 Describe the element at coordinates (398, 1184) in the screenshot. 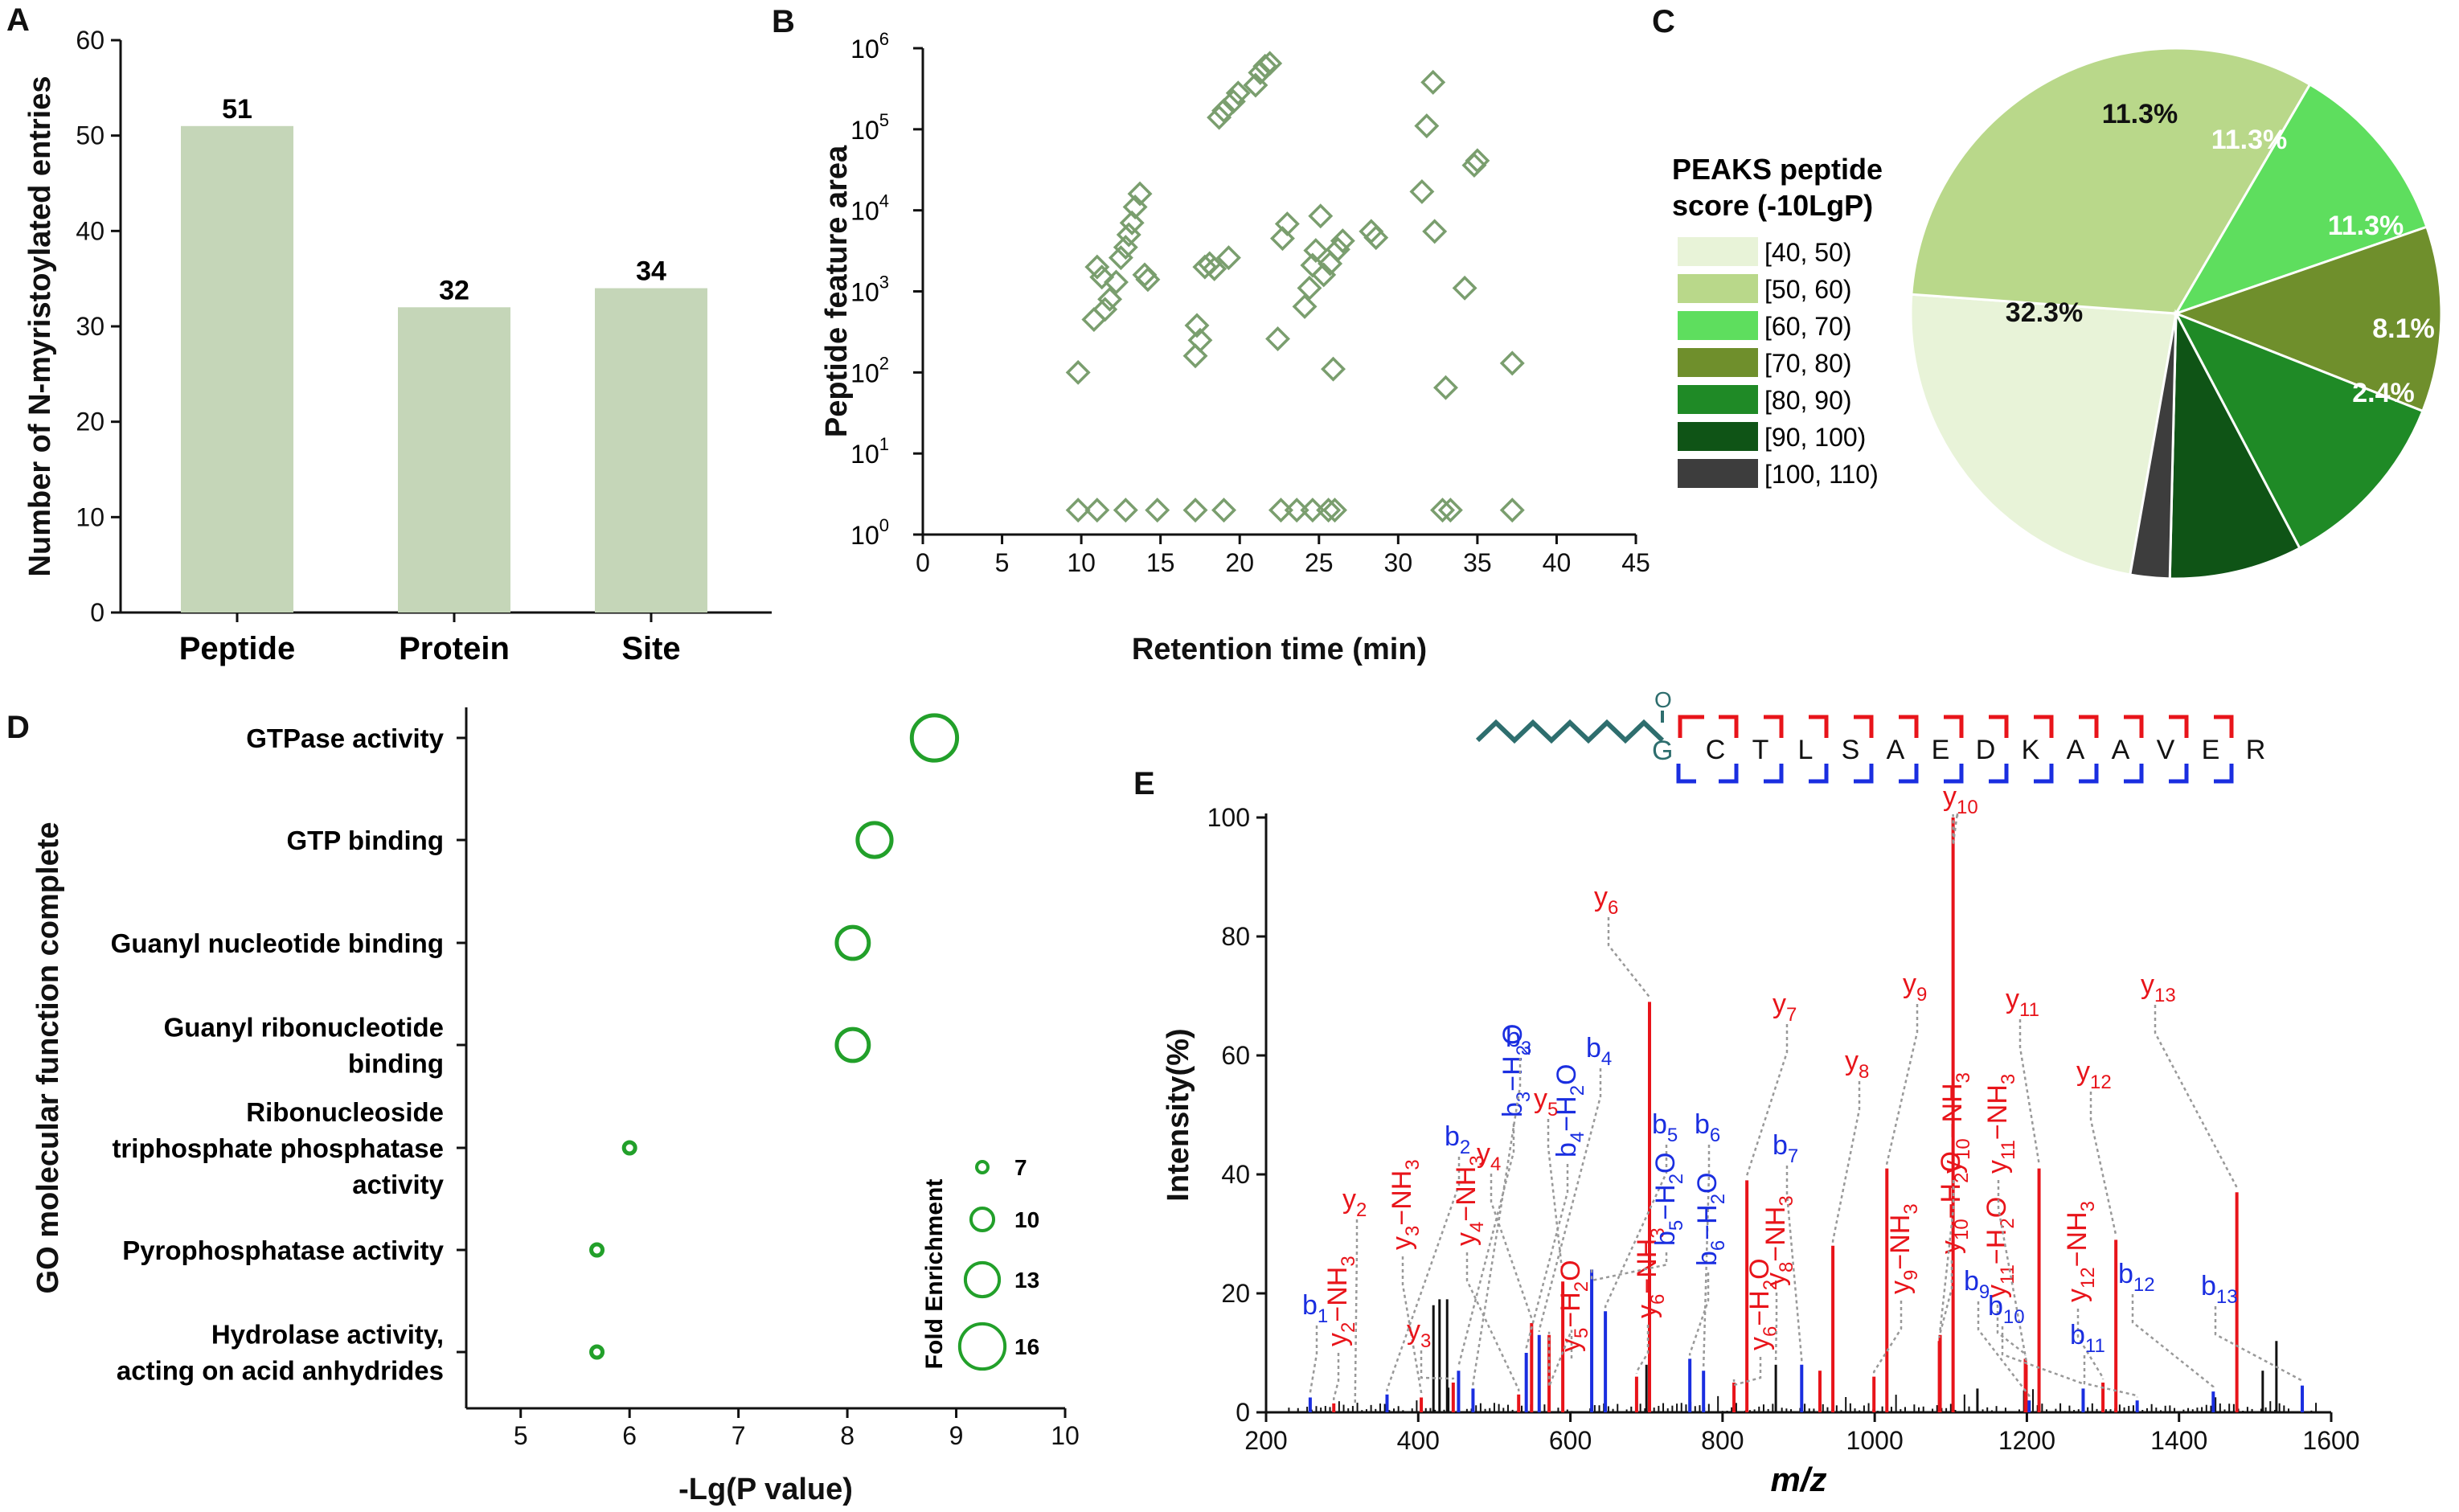

I see `term-label: activity` at that location.